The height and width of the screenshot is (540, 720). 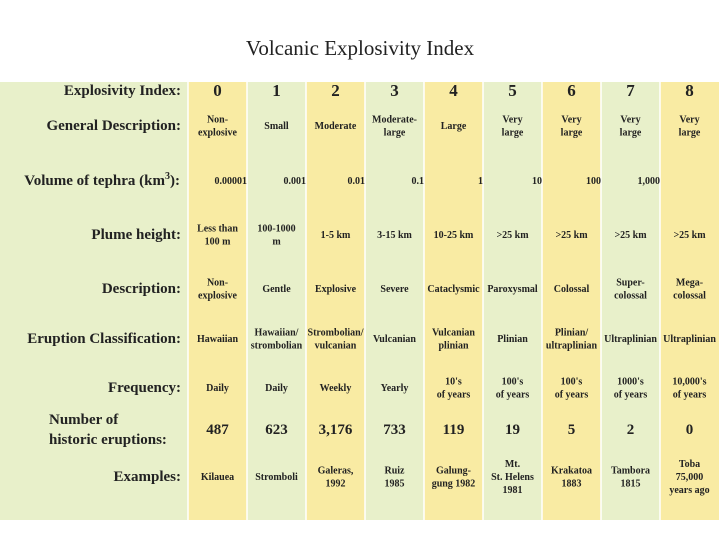 I want to click on cell: 1, so click(x=480, y=181).